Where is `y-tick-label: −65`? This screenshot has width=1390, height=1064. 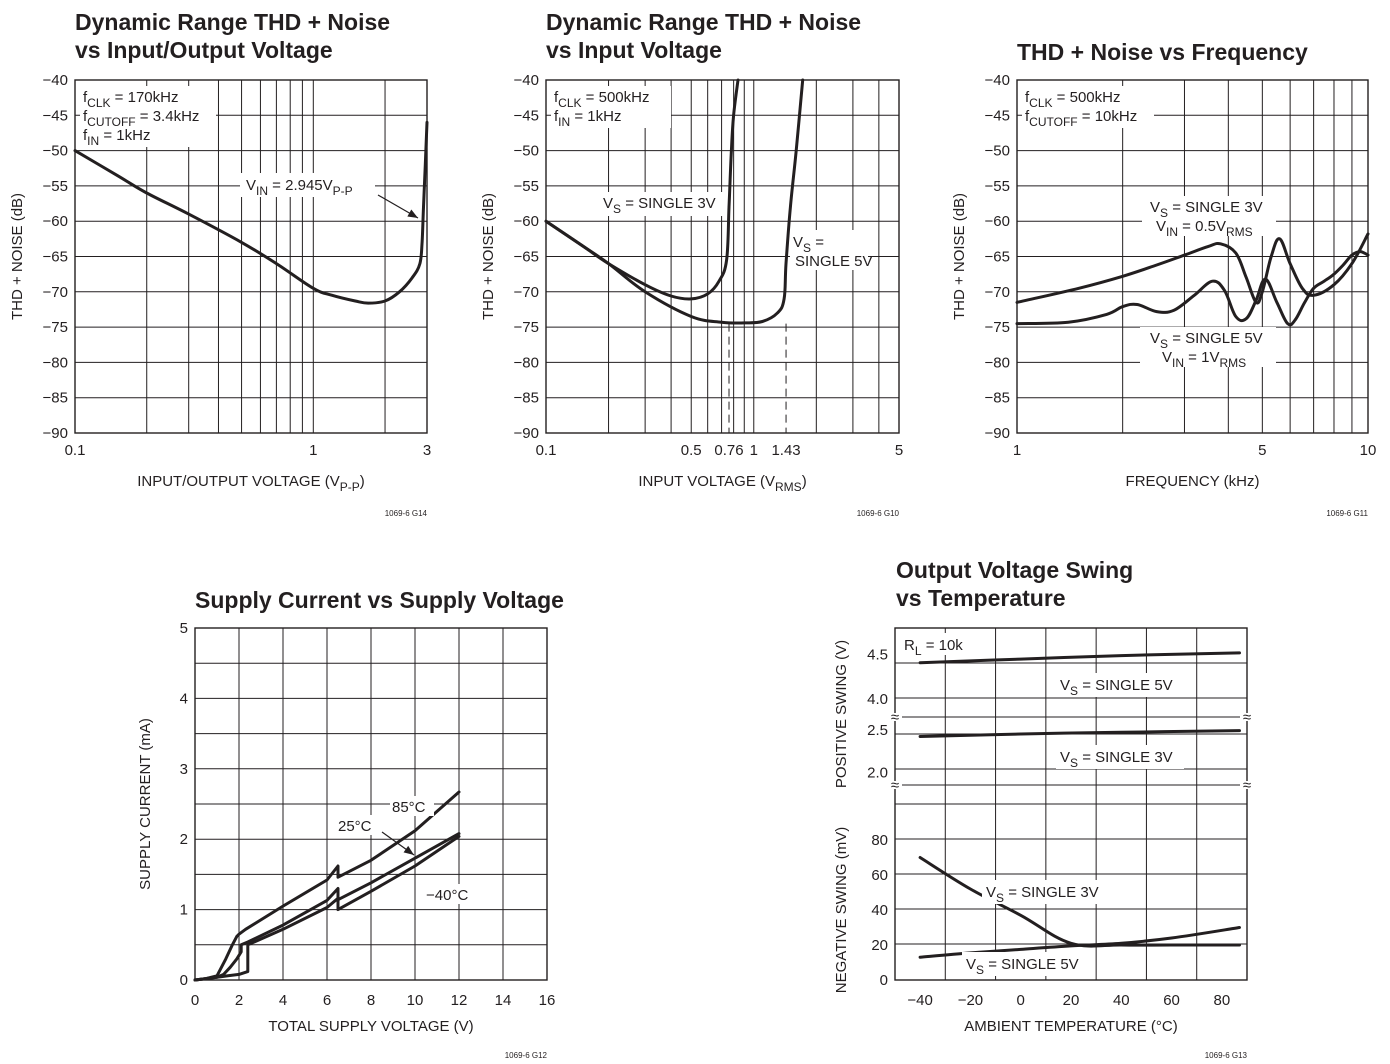
y-tick-label: −65 is located at coordinates (526, 257).